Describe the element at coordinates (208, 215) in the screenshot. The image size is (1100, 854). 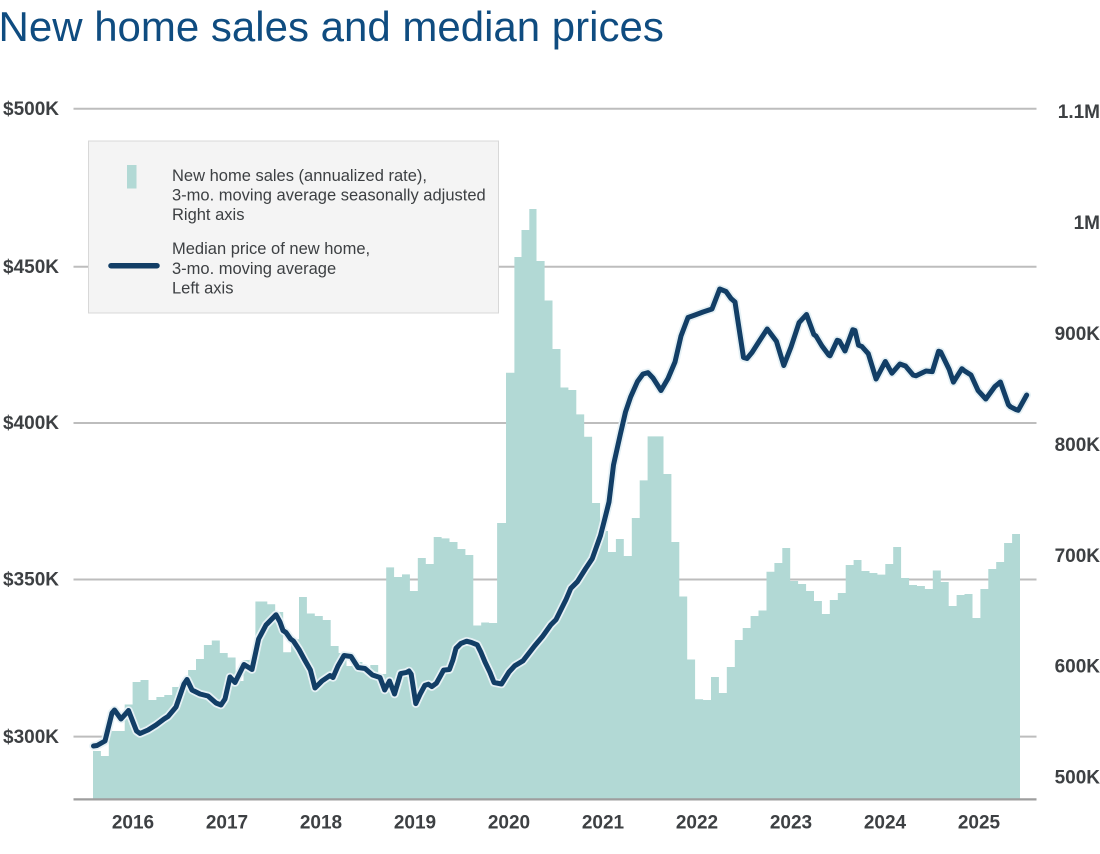
I see `svg-text: Right axis` at that location.